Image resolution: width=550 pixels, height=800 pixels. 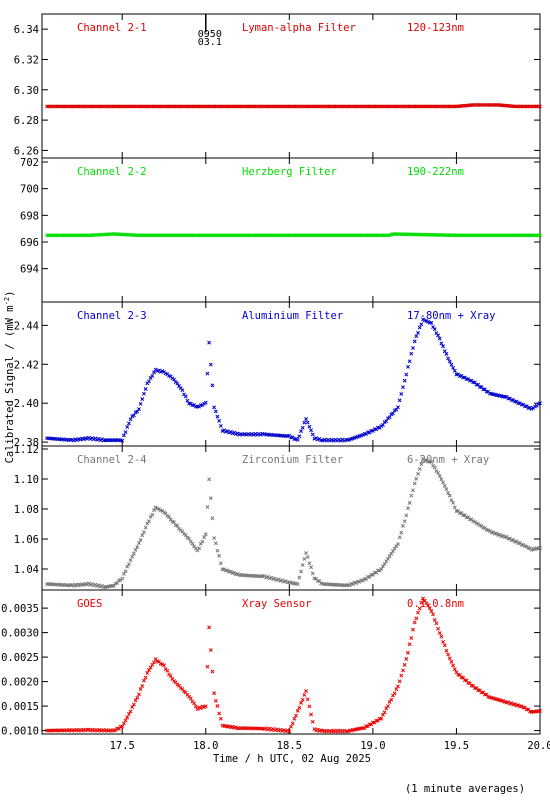 I want to click on channel-label: Channel 2-2, so click(x=112, y=172).